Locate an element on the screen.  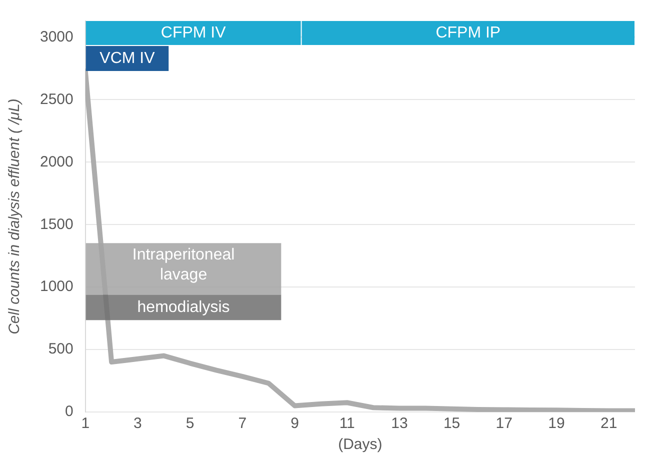
y-tick-label: 2500 is located at coordinates (57, 99).